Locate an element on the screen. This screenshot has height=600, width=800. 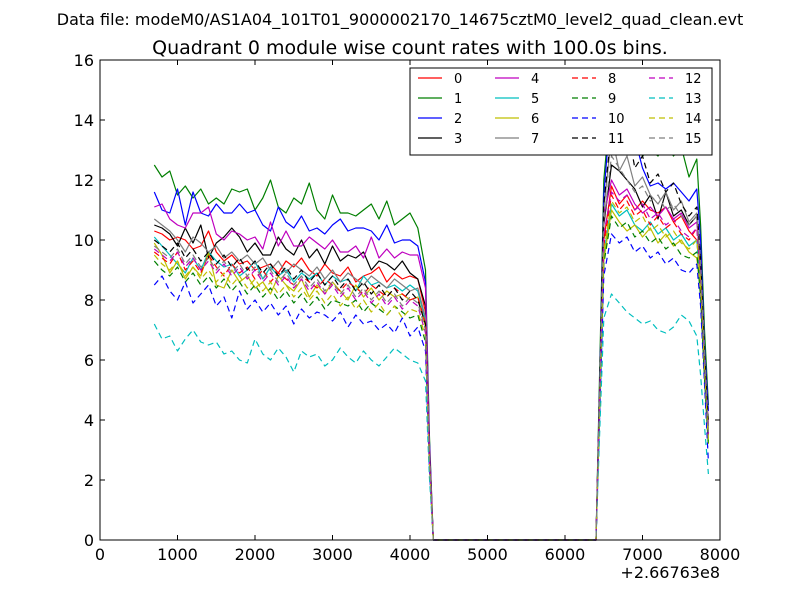
x-tick-label: 0 is located at coordinates (100, 554).